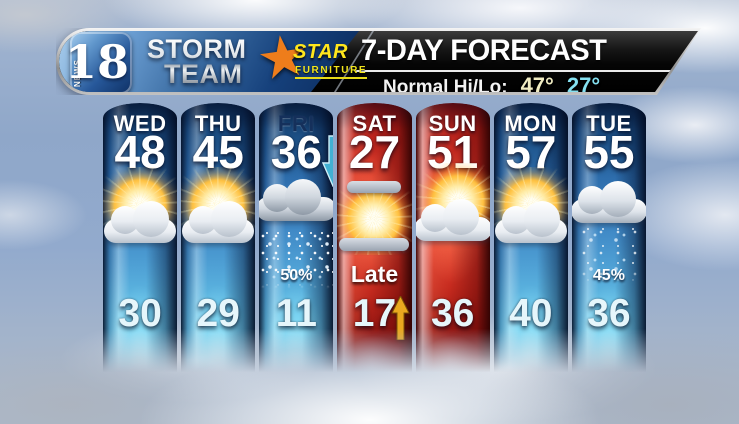 The image size is (739, 424). I want to click on low-temp-row: 40, so click(531, 314).